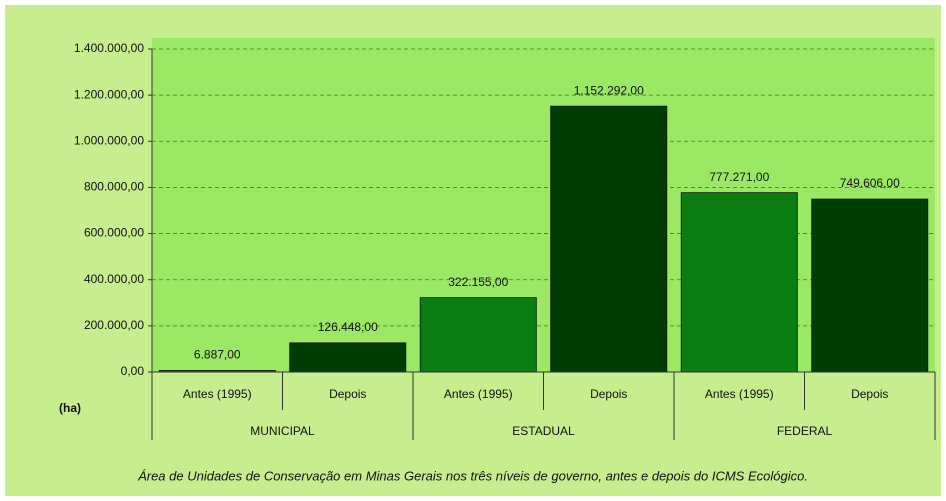  I want to click on y-axis-label: (ha), so click(70, 408).